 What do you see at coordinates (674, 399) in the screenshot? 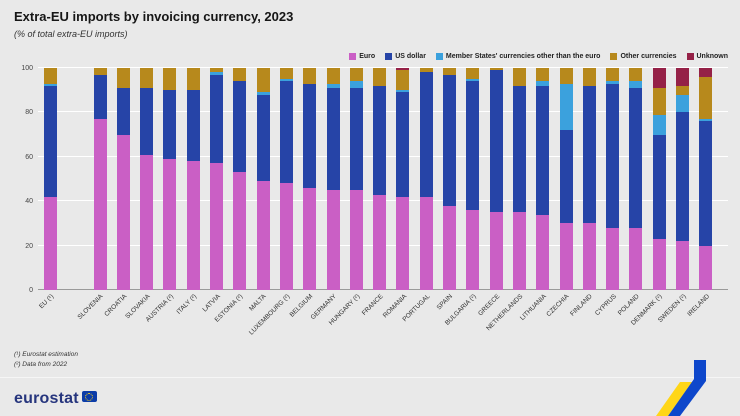
I see `arrow-yellow-band` at bounding box center [674, 399].